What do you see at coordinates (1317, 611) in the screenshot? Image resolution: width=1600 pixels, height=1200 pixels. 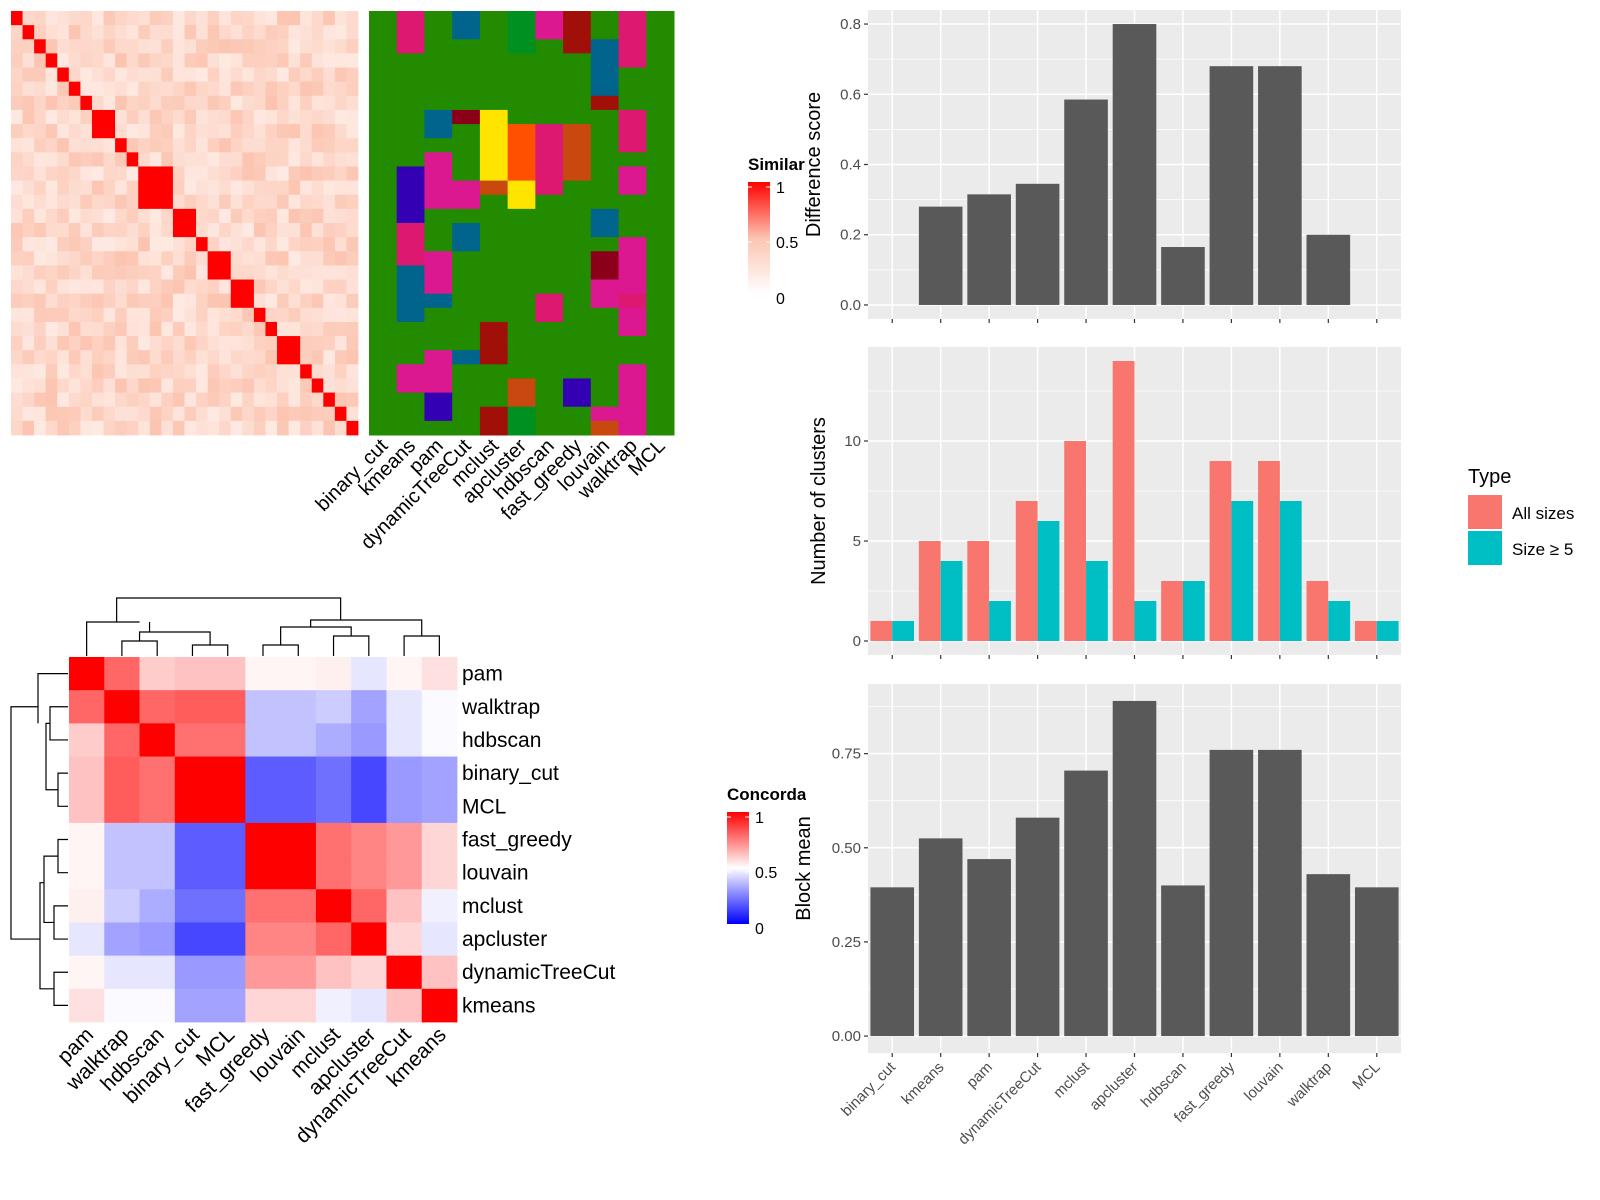 I see `bar-all-sizes` at bounding box center [1317, 611].